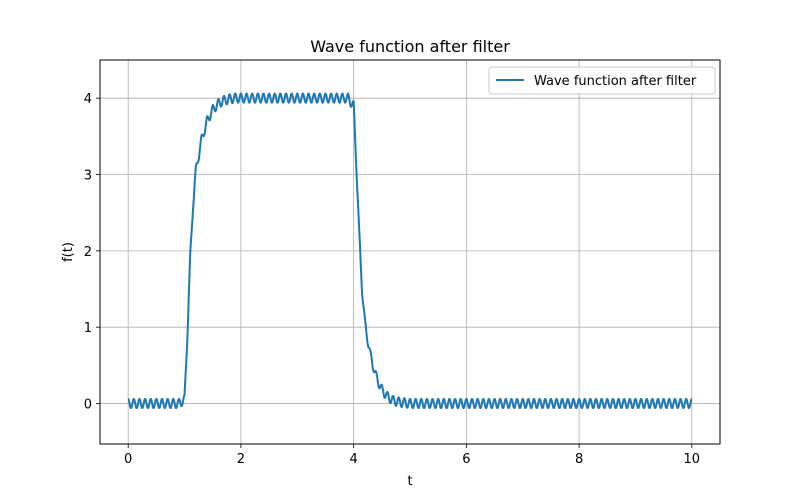  Describe the element at coordinates (88, 176) in the screenshot. I see `y-tick-label: 3` at that location.